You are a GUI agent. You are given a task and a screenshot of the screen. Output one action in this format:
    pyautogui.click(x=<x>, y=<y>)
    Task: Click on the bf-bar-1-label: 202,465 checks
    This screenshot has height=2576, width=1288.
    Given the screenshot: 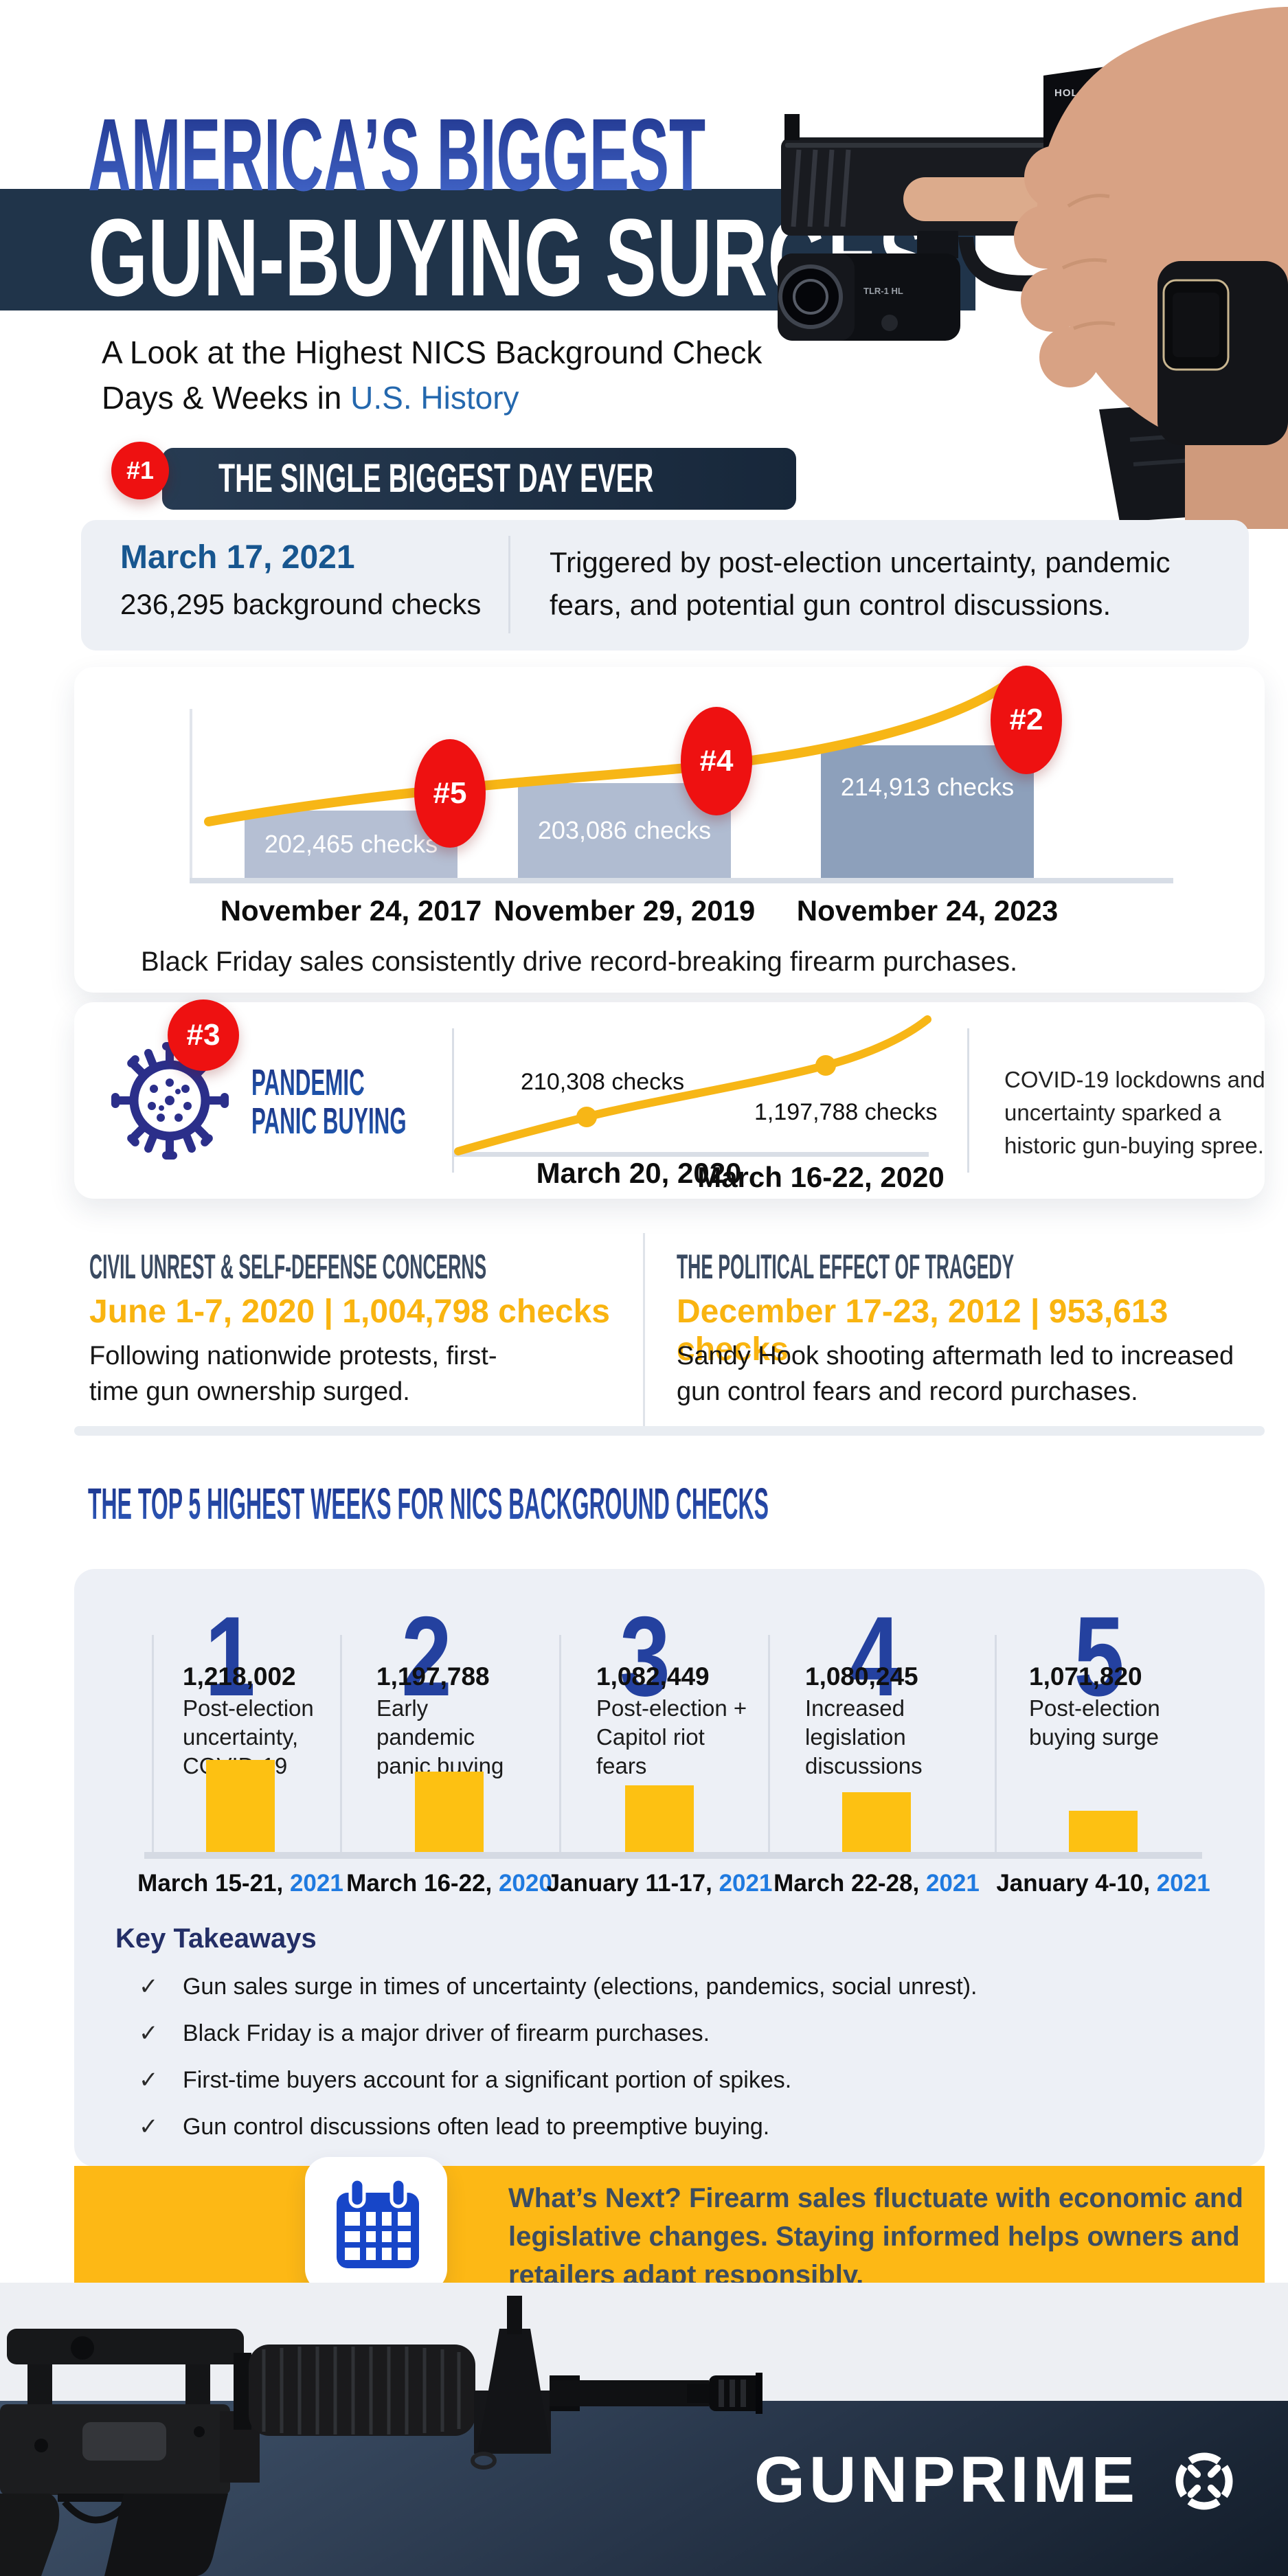 What is the action you would take?
    pyautogui.click(x=351, y=844)
    